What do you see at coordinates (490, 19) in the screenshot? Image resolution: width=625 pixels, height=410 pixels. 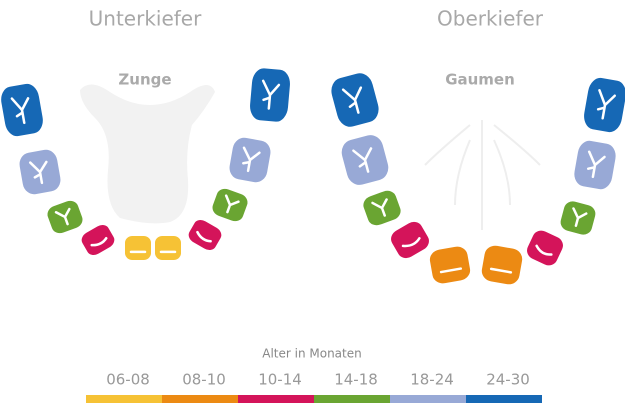 I see `upper-jaw-title: Oberkiefer` at bounding box center [490, 19].